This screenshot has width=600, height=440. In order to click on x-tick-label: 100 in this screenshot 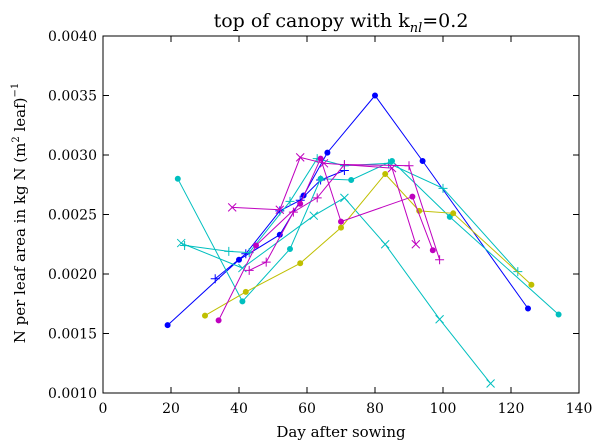, I will do `click(443, 409)`.